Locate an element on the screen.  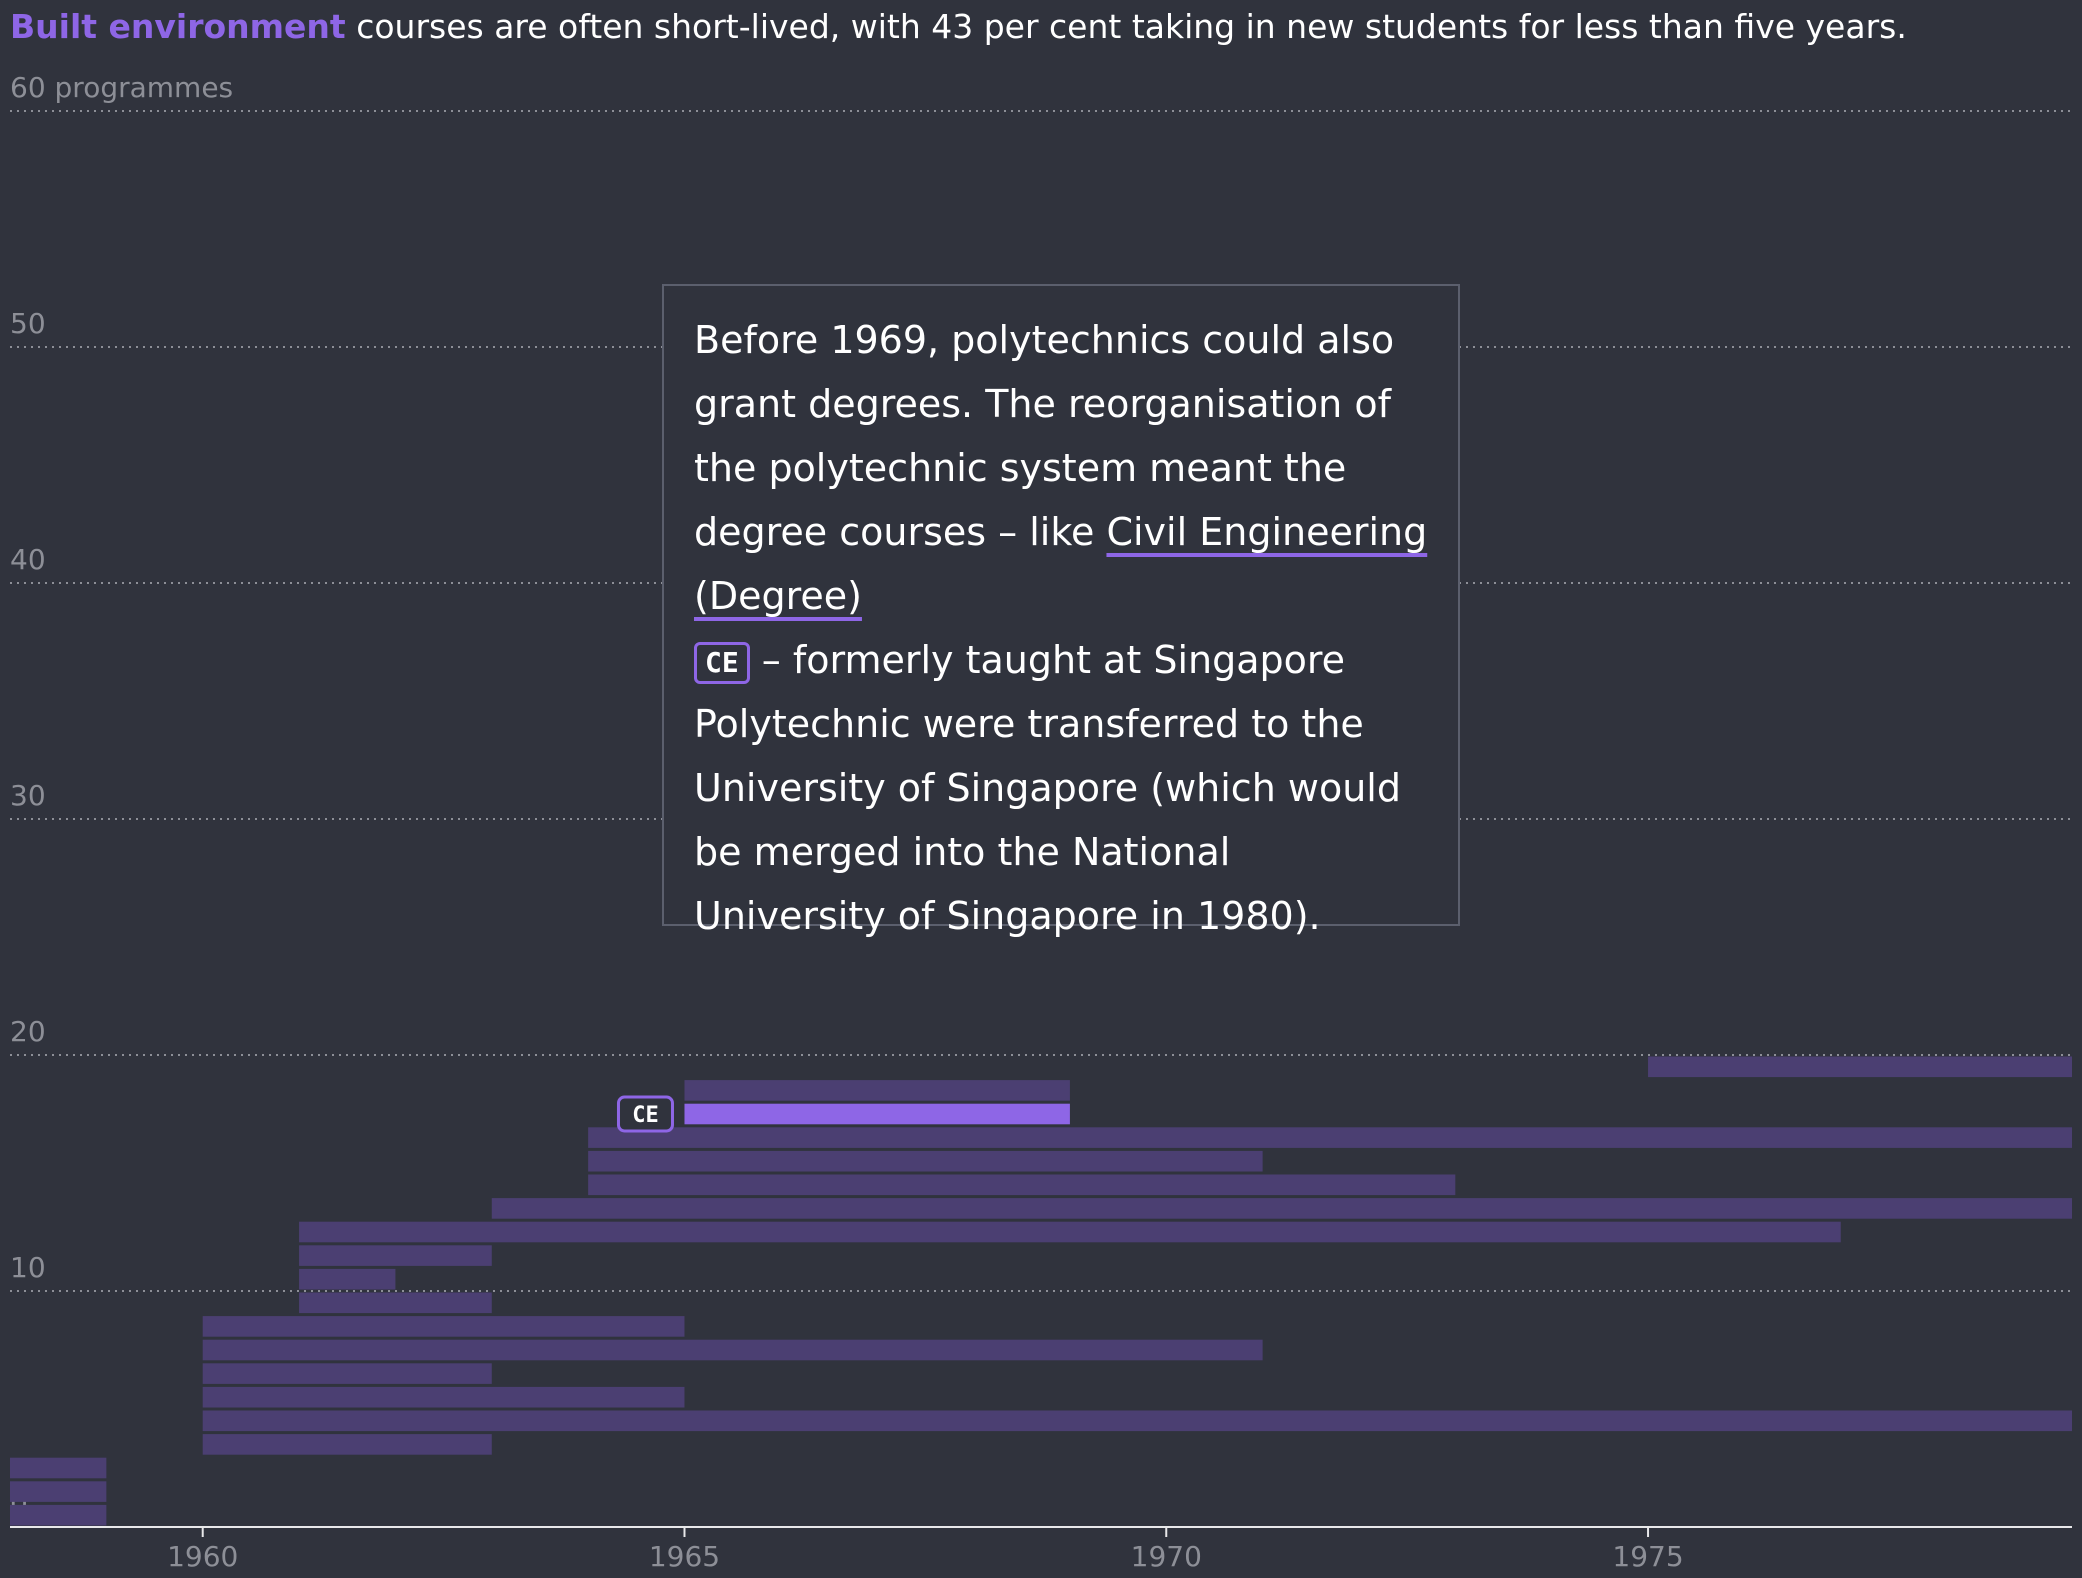
highlight-label-text: CE is located at coordinates (645, 1115).